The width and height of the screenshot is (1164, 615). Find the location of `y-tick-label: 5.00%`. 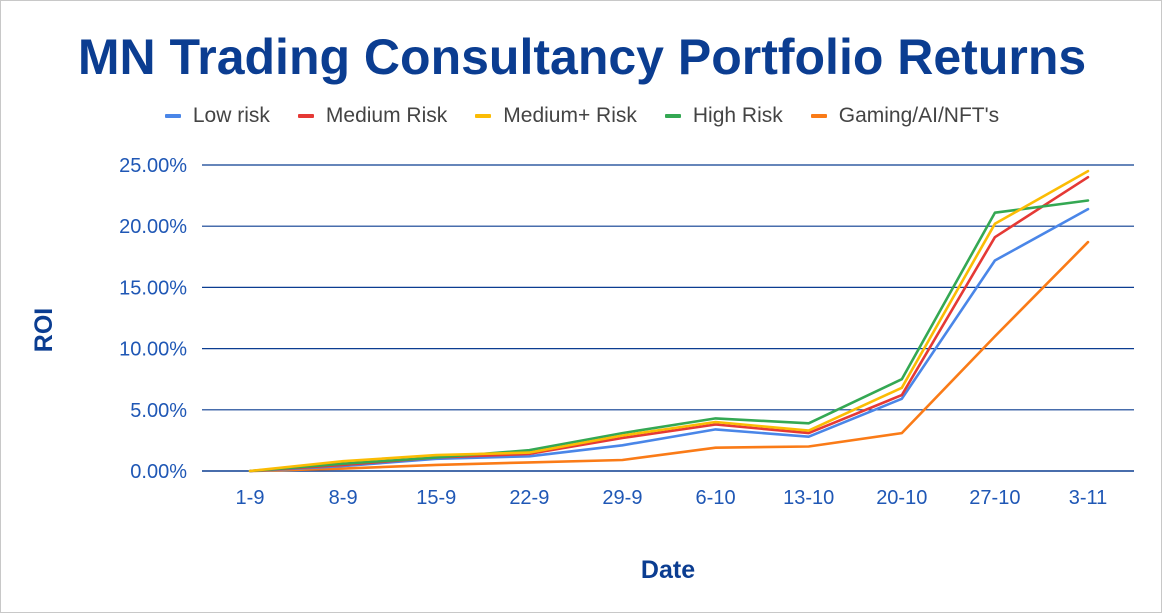

y-tick-label: 5.00% is located at coordinates (158, 411).